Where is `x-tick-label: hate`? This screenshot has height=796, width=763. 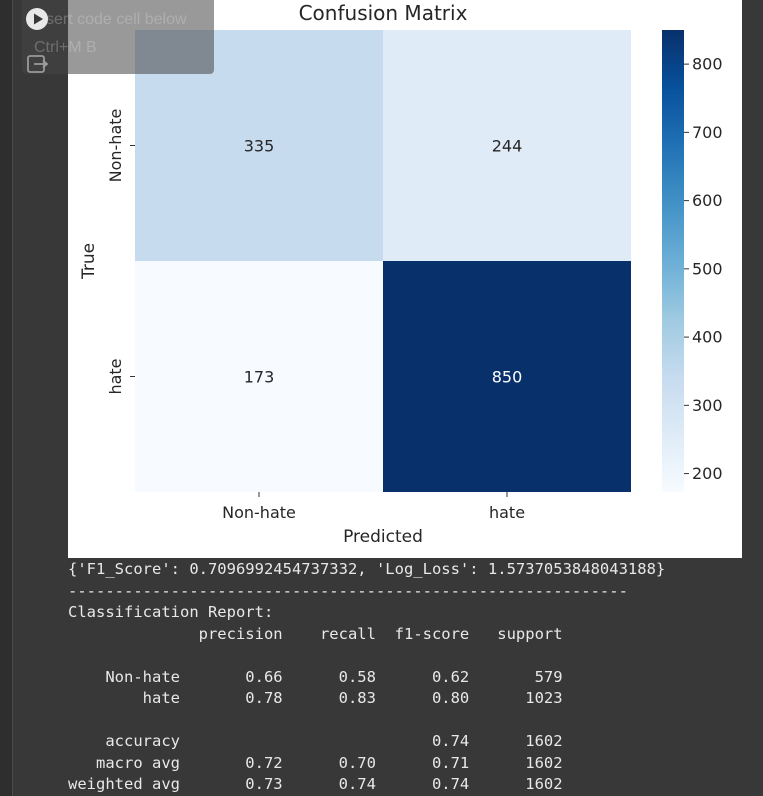
x-tick-label: hate is located at coordinates (507, 512).